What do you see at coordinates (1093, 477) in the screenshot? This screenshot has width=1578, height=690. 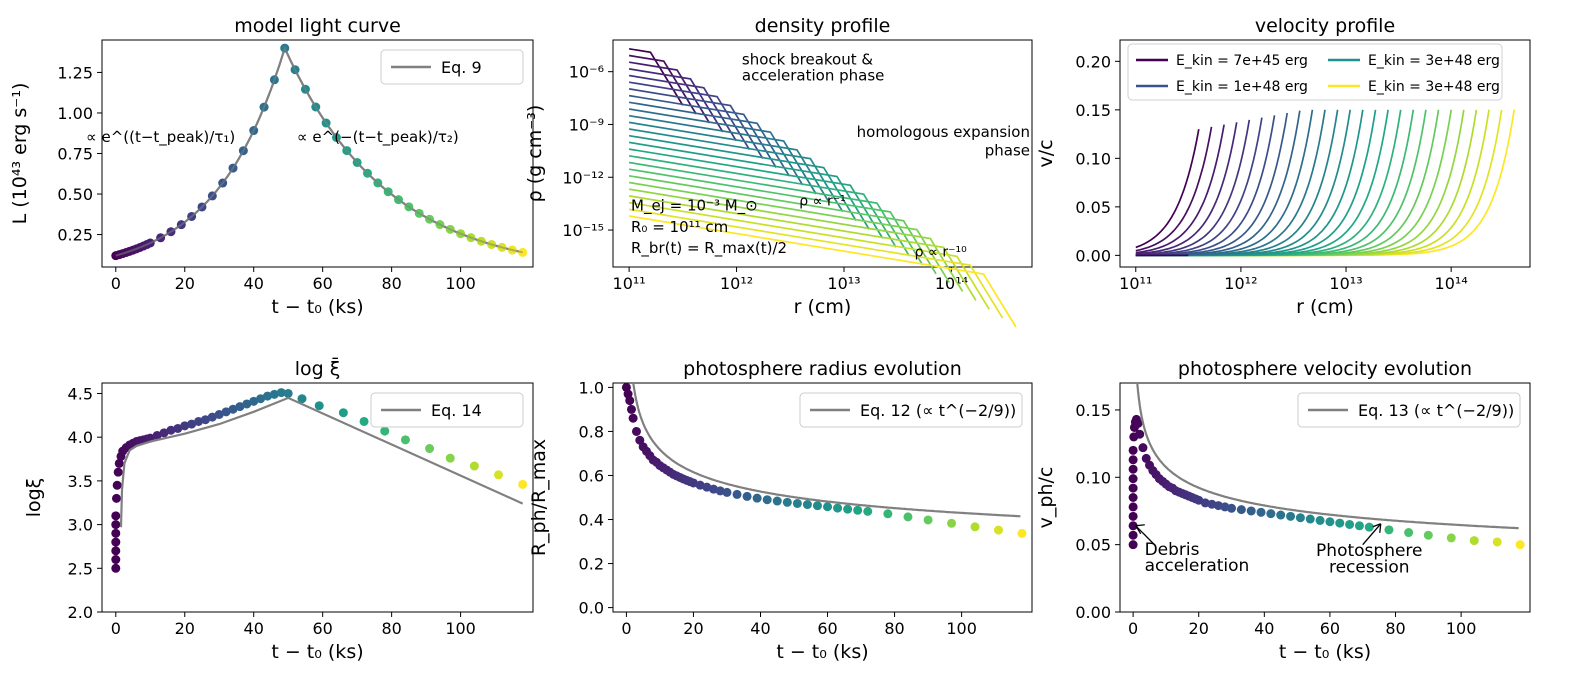 I see `y-tick-label: 0.10` at bounding box center [1093, 477].